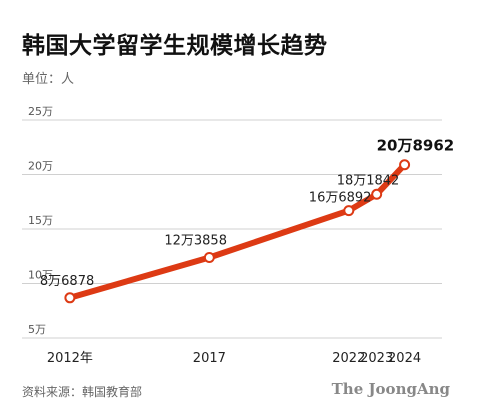 The width and height of the screenshot is (480, 420). I want to click on x-tick-label: 2017, so click(209, 358).